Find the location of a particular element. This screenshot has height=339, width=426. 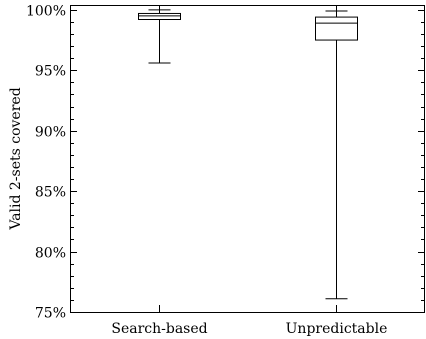

y-tick-label: 85% is located at coordinates (50, 193).